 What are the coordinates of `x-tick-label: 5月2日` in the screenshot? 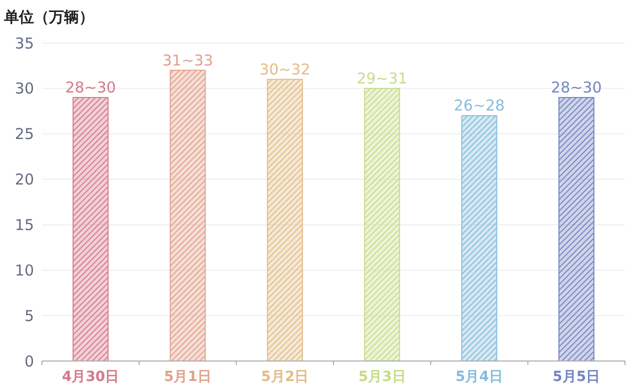 It's located at (285, 377).